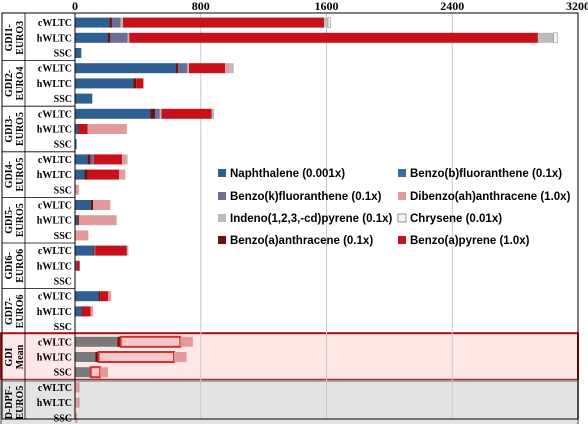 This screenshot has height=424, width=588. What do you see at coordinates (9, 265) in the screenshot?
I see `group-label-line: GDI6-` at bounding box center [9, 265].